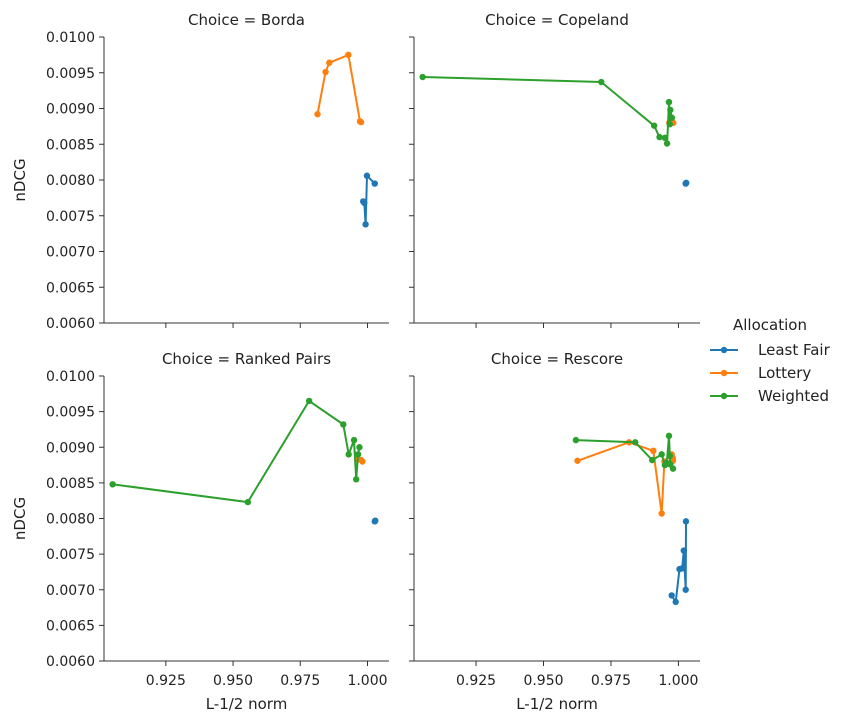 Image resolution: width=845 pixels, height=712 pixels. I want to click on legend-entry-label: Weighted, so click(793, 396).